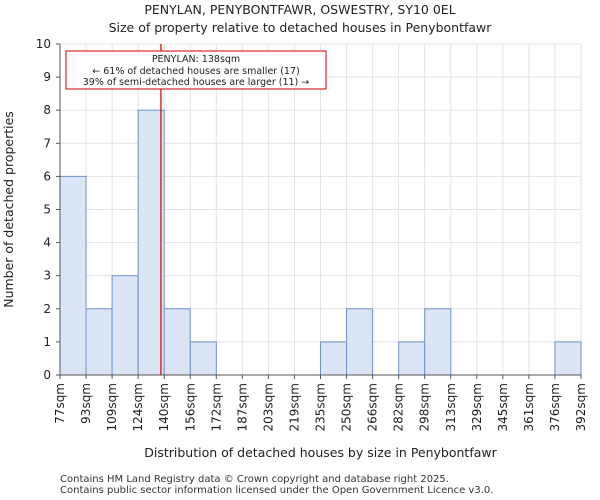  I want to click on y-tick-label: 2, so click(47, 309).